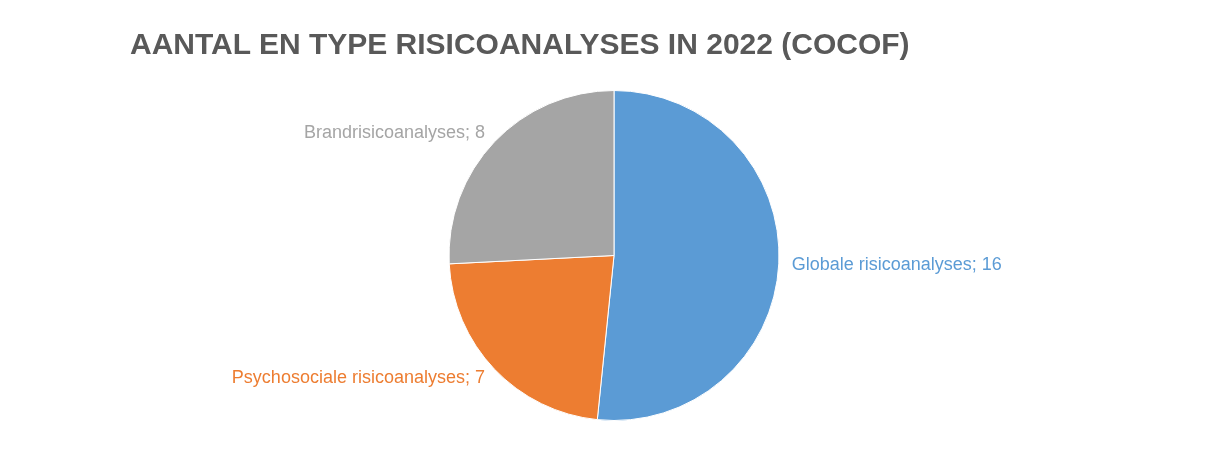  Describe the element at coordinates (520, 43) in the screenshot. I see `chart-title: AANTAL EN TYPE RISICOANALYSES IN 2022 (COCOF)` at that location.